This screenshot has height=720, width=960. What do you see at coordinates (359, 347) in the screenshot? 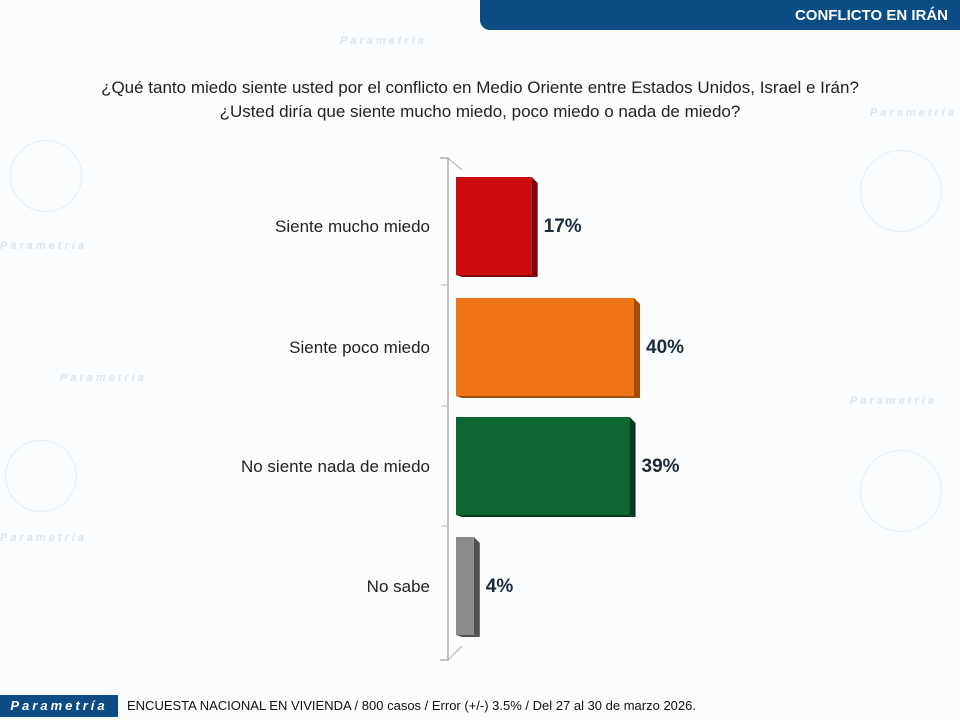
I see `category-label: Siente poco miedo` at bounding box center [359, 347].